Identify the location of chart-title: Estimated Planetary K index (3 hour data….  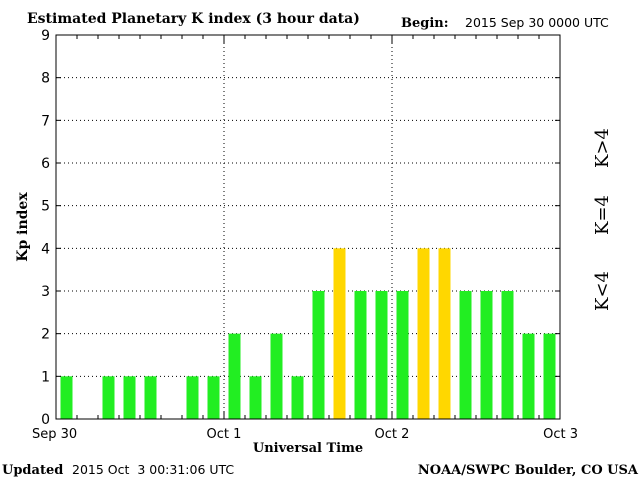
(193, 19).